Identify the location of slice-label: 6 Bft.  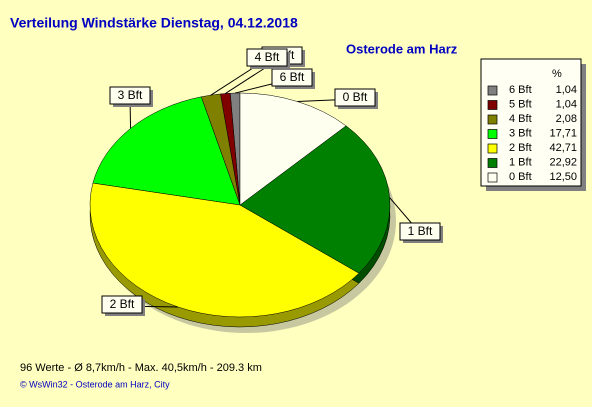
(292, 77).